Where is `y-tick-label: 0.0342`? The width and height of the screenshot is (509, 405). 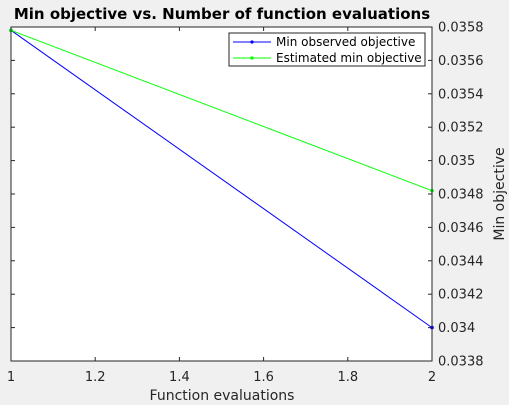 y-tick-label: 0.0342 is located at coordinates (461, 295).